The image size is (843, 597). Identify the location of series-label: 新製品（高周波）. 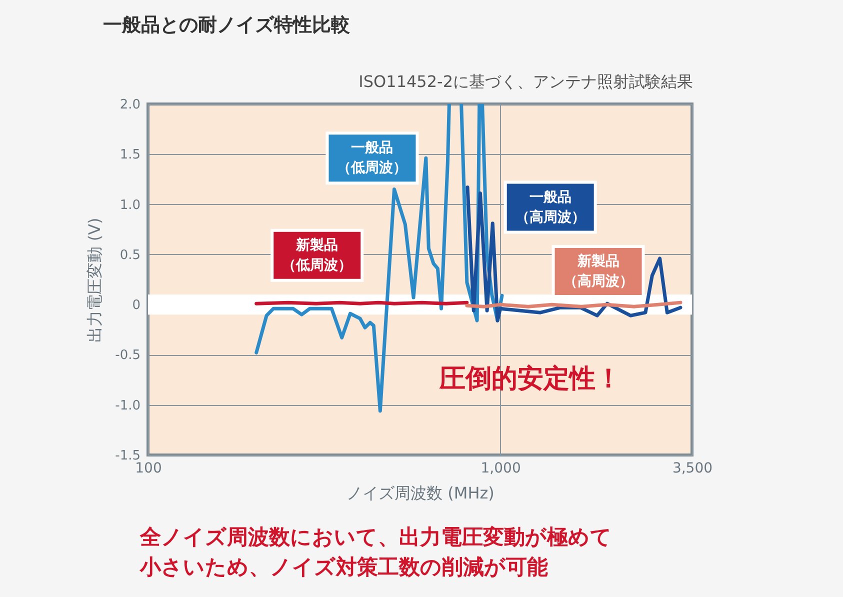
(598, 271).